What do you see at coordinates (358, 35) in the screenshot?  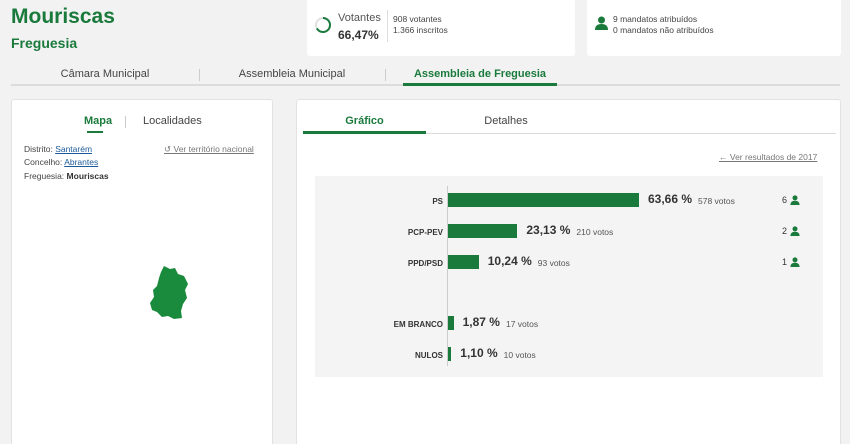 I see `turnout-percentage: 66,47%` at bounding box center [358, 35].